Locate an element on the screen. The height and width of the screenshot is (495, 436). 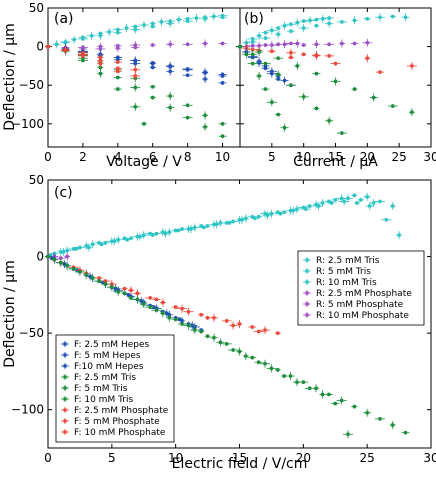
x-tick-label: 20 is located at coordinates (303, 458).